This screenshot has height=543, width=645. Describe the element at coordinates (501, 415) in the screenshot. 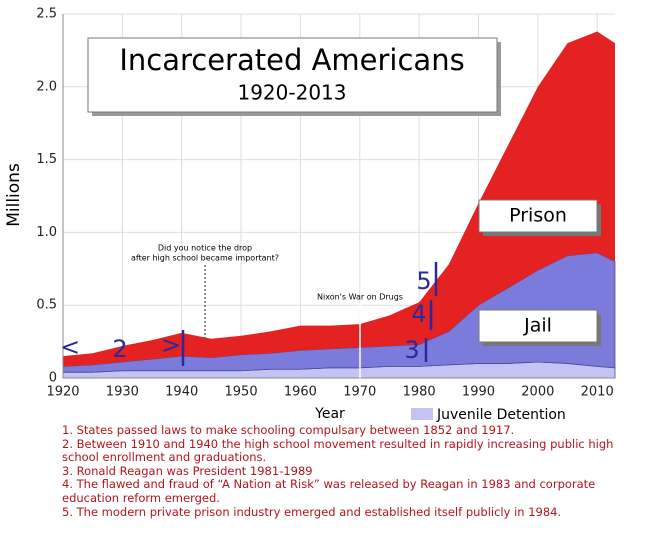

I see `legend-label: Juvenile Detention` at that location.